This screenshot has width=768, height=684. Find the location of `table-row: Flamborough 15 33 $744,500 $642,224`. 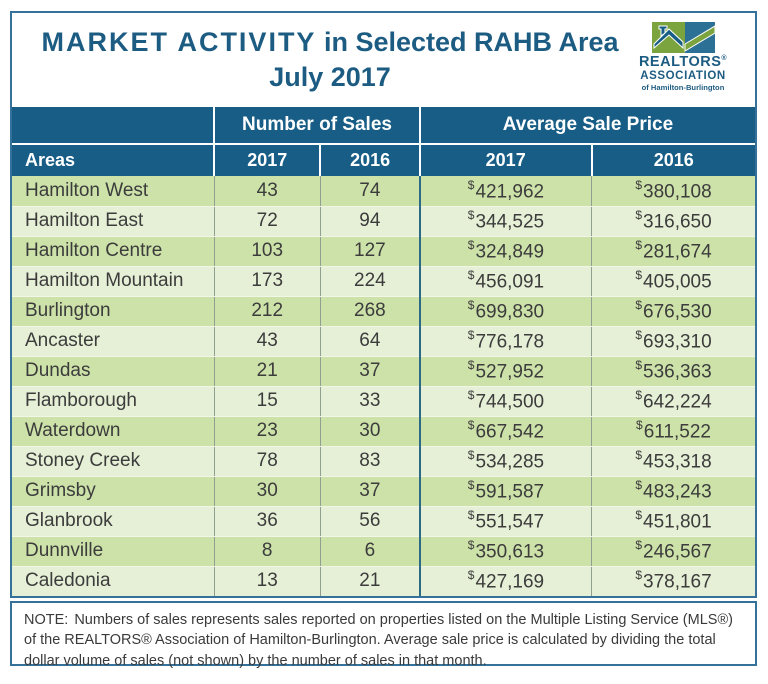

table-row: Flamborough 15 33 $744,500 $642,224 is located at coordinates (383, 401).